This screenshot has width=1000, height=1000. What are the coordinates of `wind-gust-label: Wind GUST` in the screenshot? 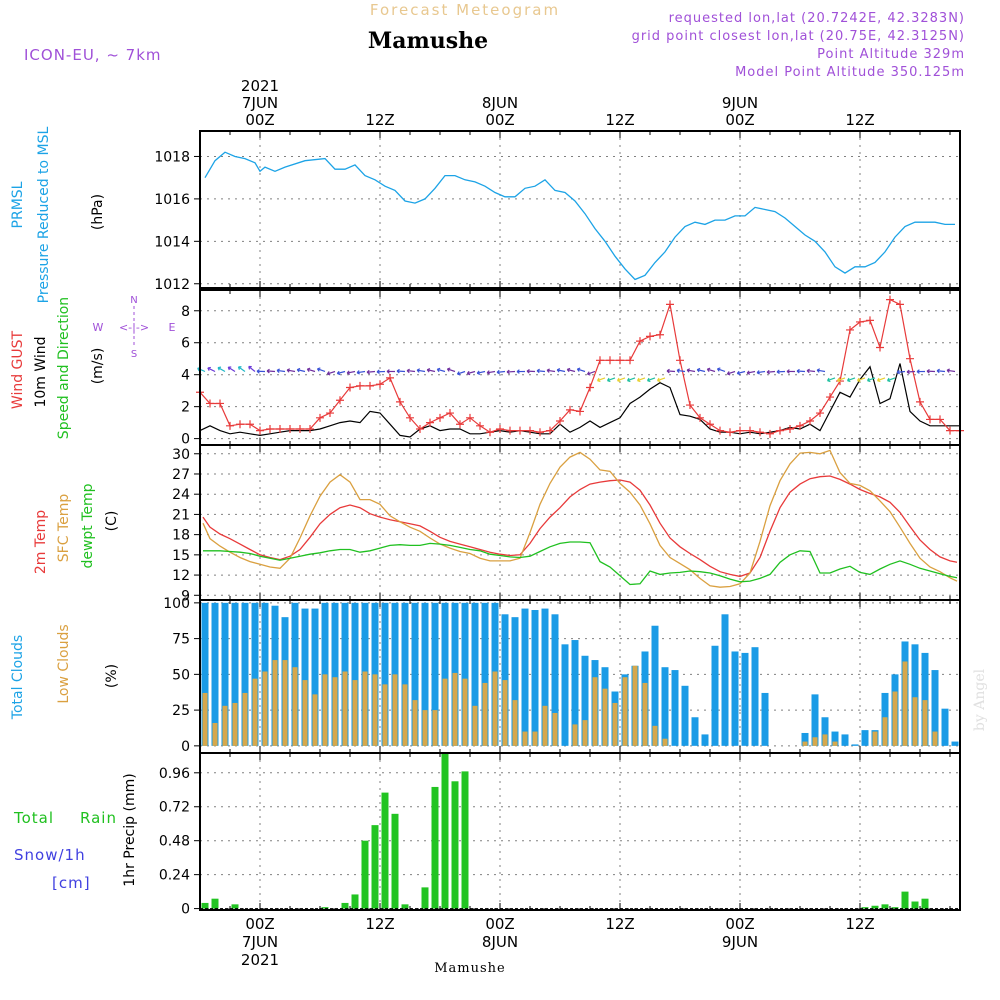 It's located at (18, 369).